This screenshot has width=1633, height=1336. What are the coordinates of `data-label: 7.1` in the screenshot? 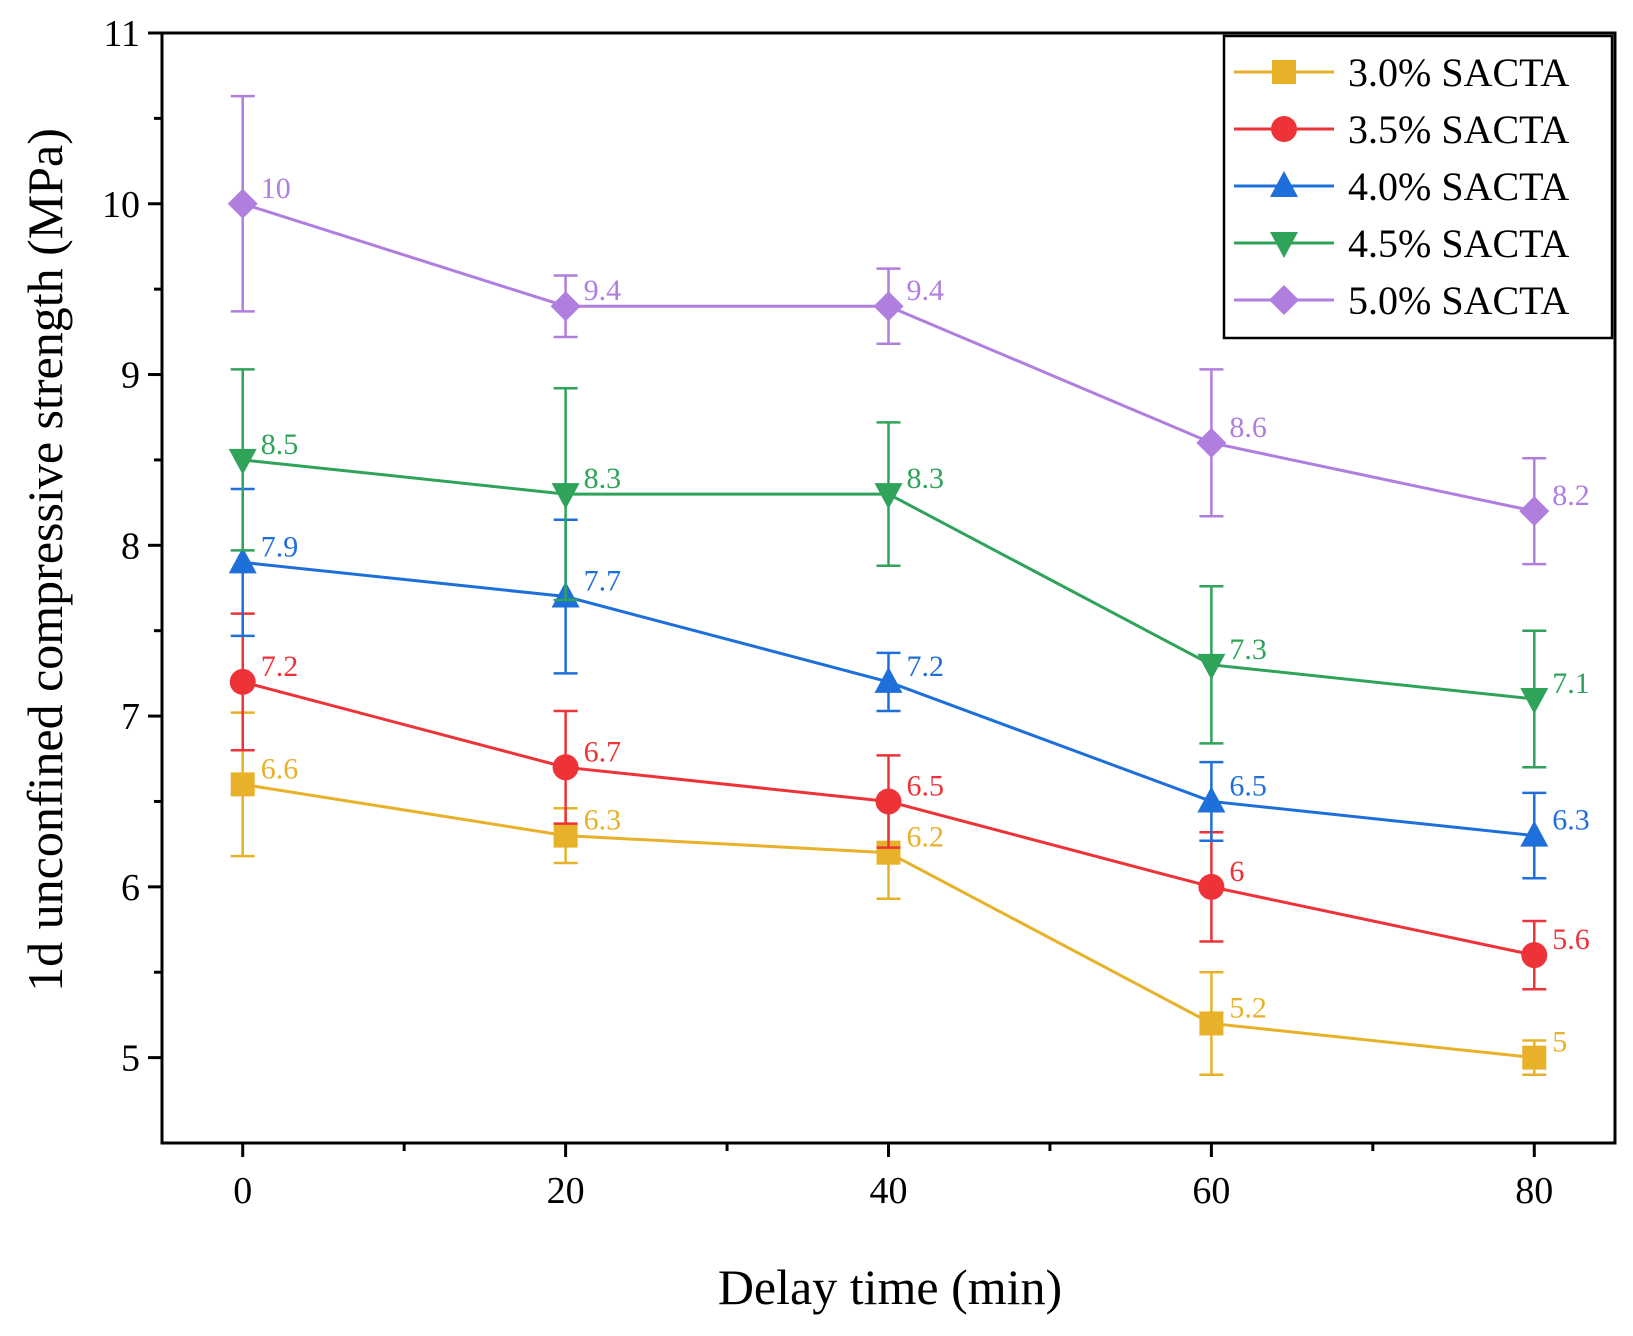 It's located at (1571, 683).